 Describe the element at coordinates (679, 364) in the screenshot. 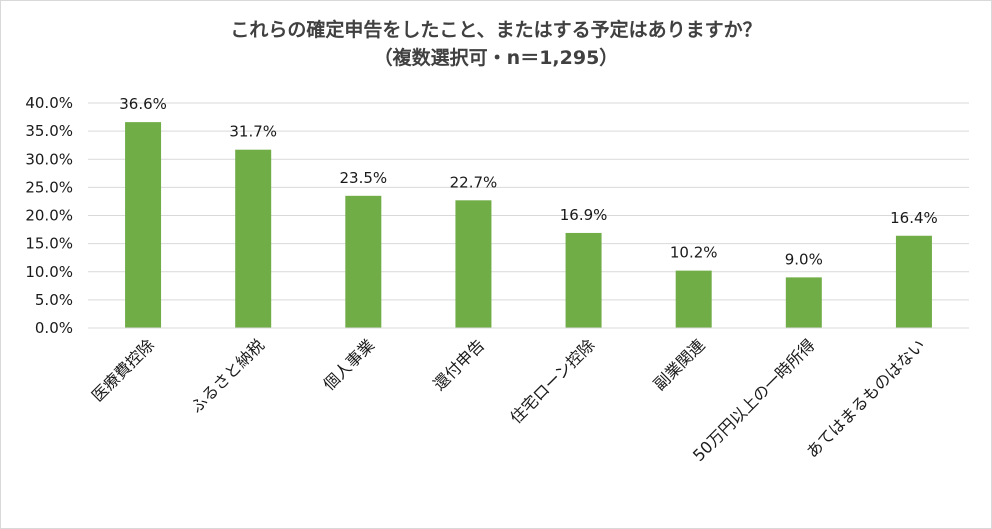

I see `category-label: 副業関連` at that location.